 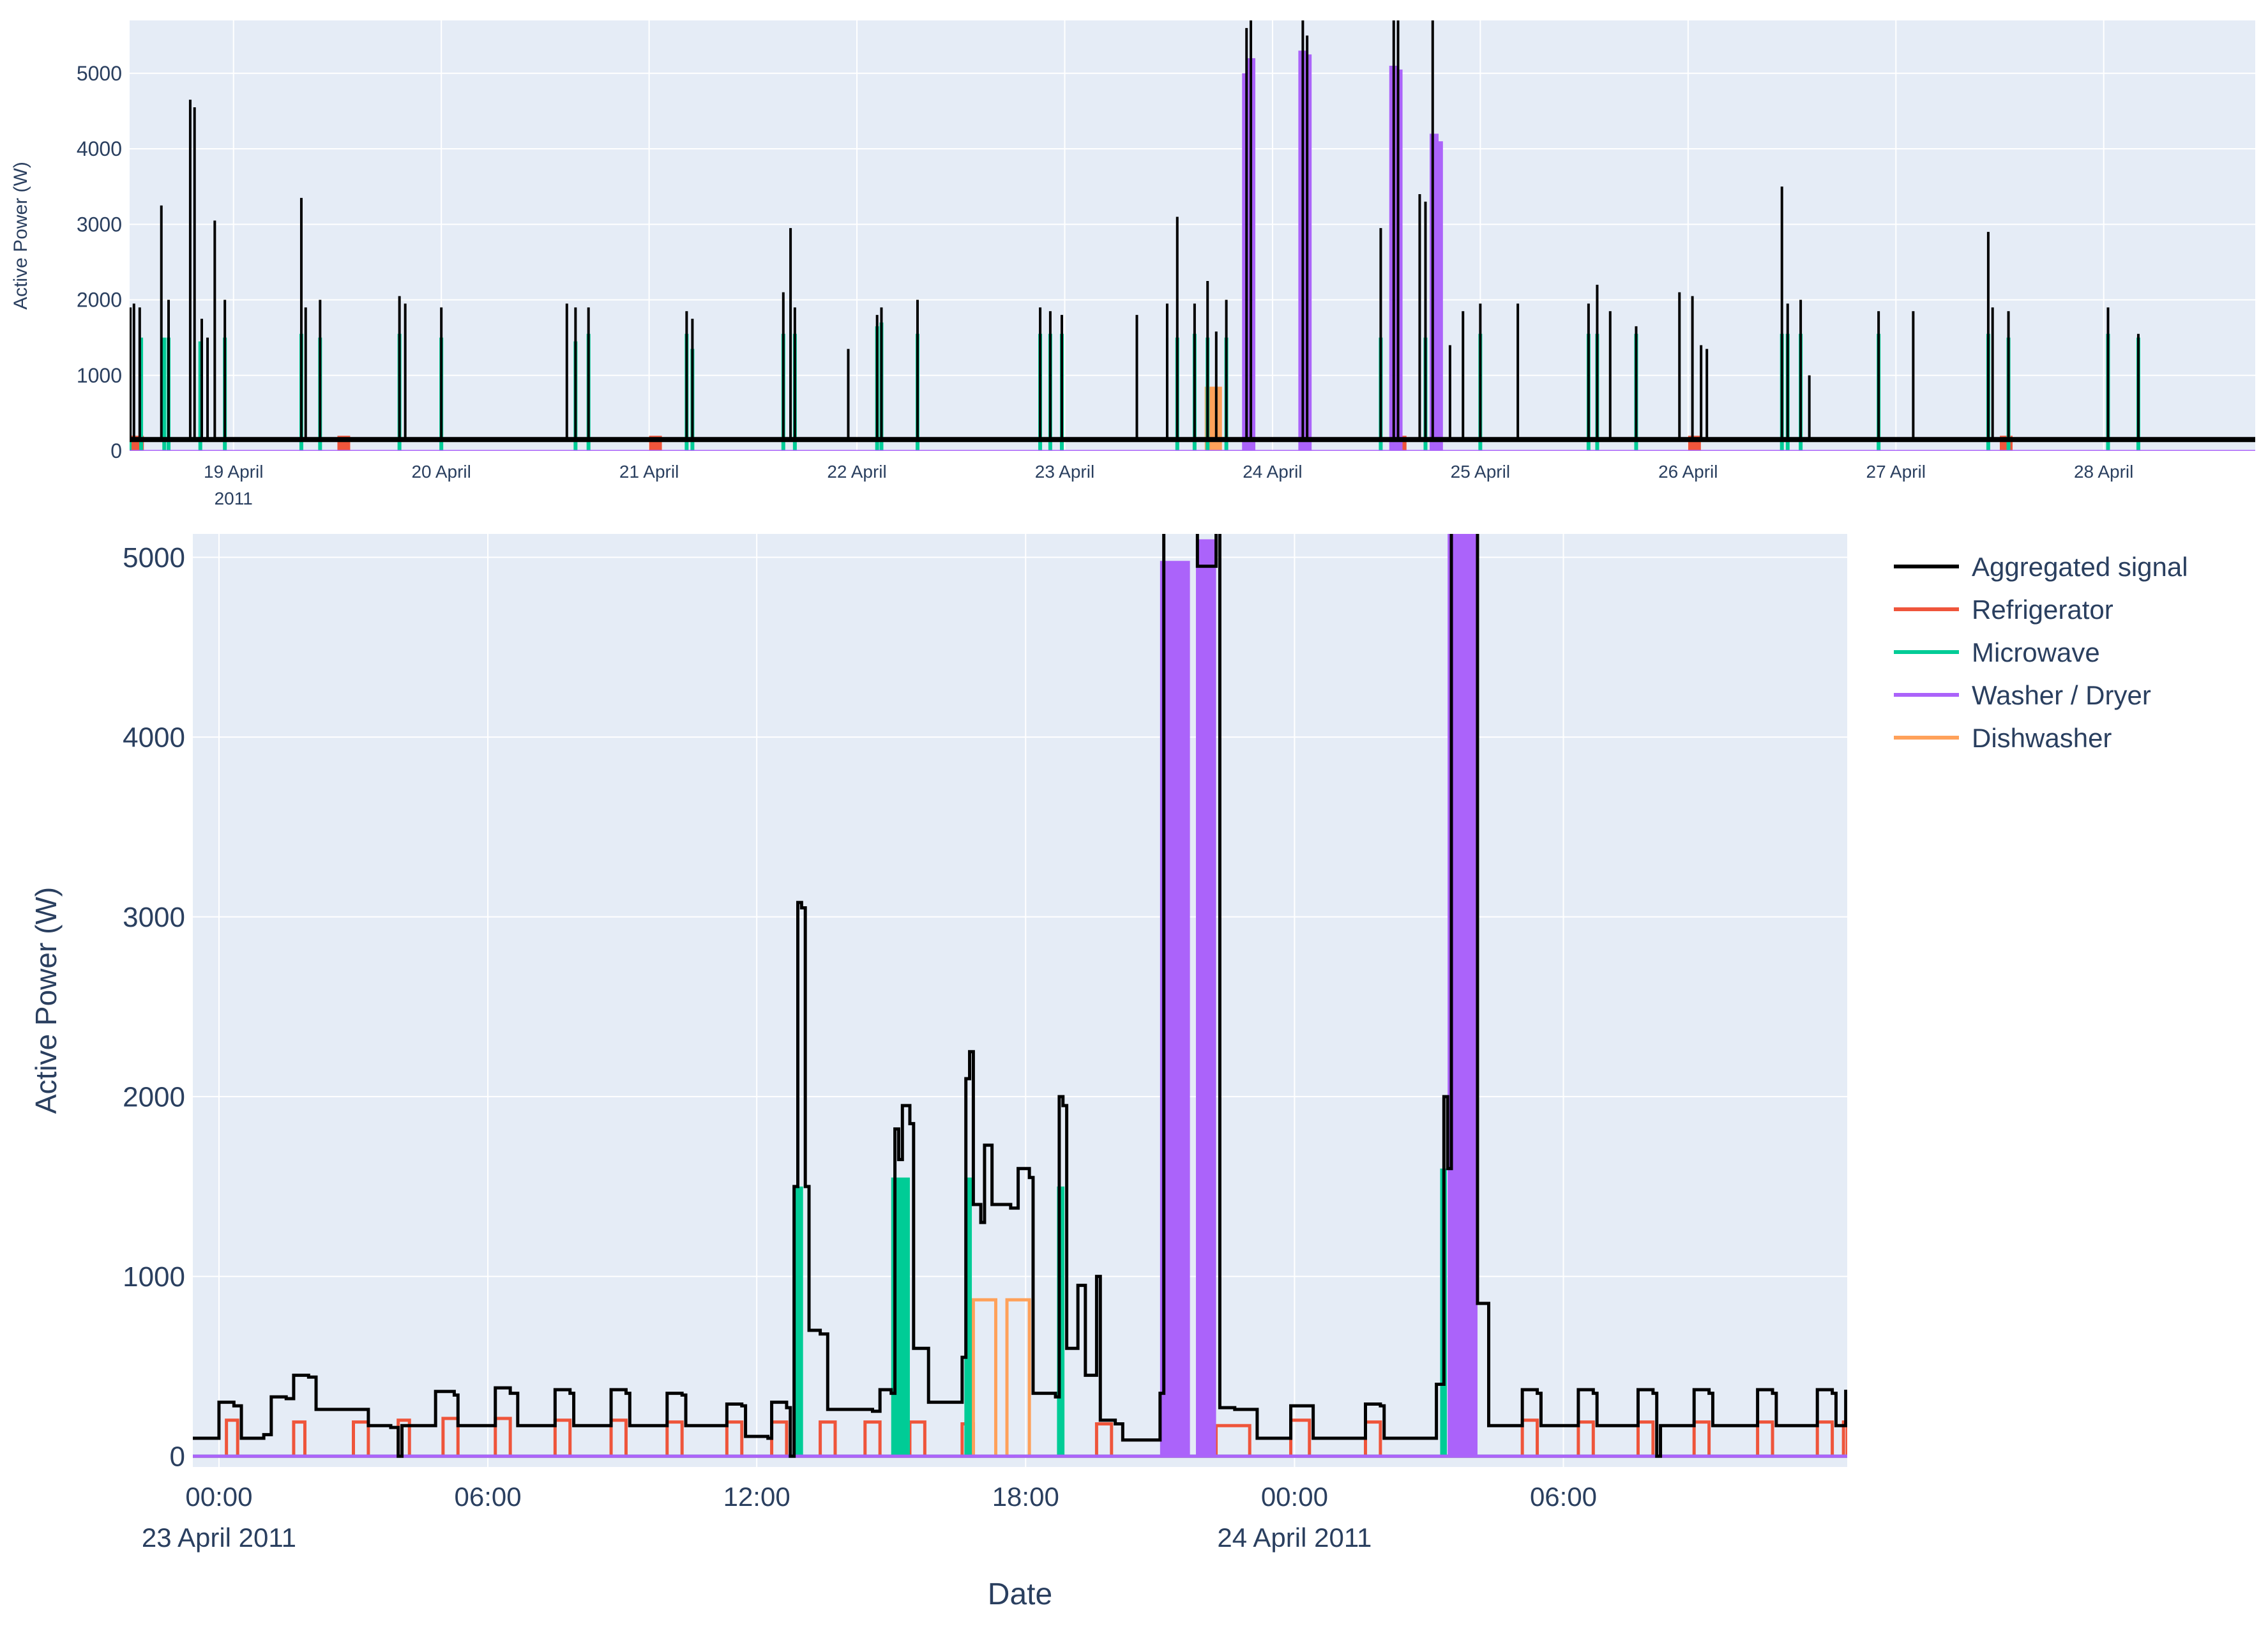 What do you see at coordinates (1064, 472) in the screenshot?
I see `overview-x-tick-label: 23 April` at bounding box center [1064, 472].